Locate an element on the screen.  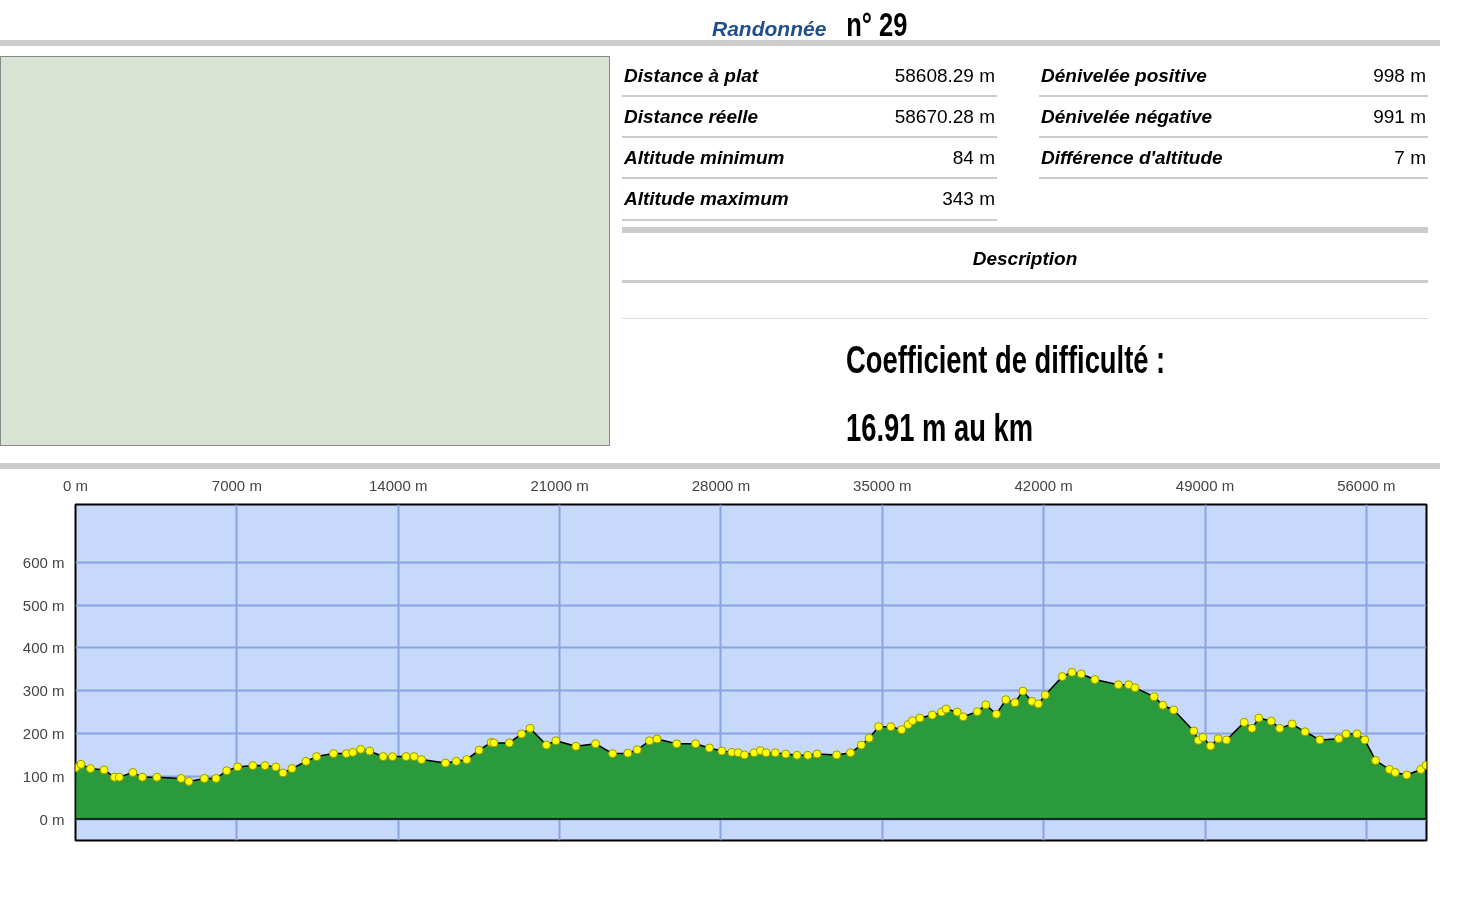
text: Description is located at coordinates (1025, 254).